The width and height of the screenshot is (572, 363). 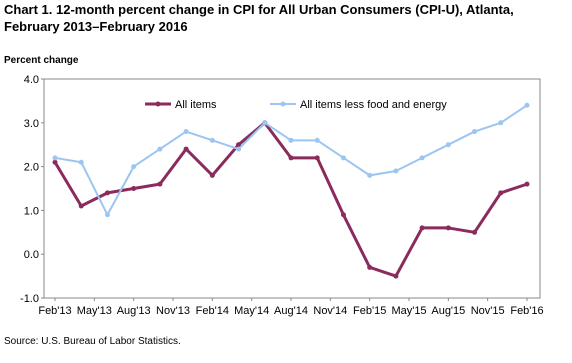 I want to click on source: Source: U.S. Bureau of Labor Statistics., so click(x=92, y=341).